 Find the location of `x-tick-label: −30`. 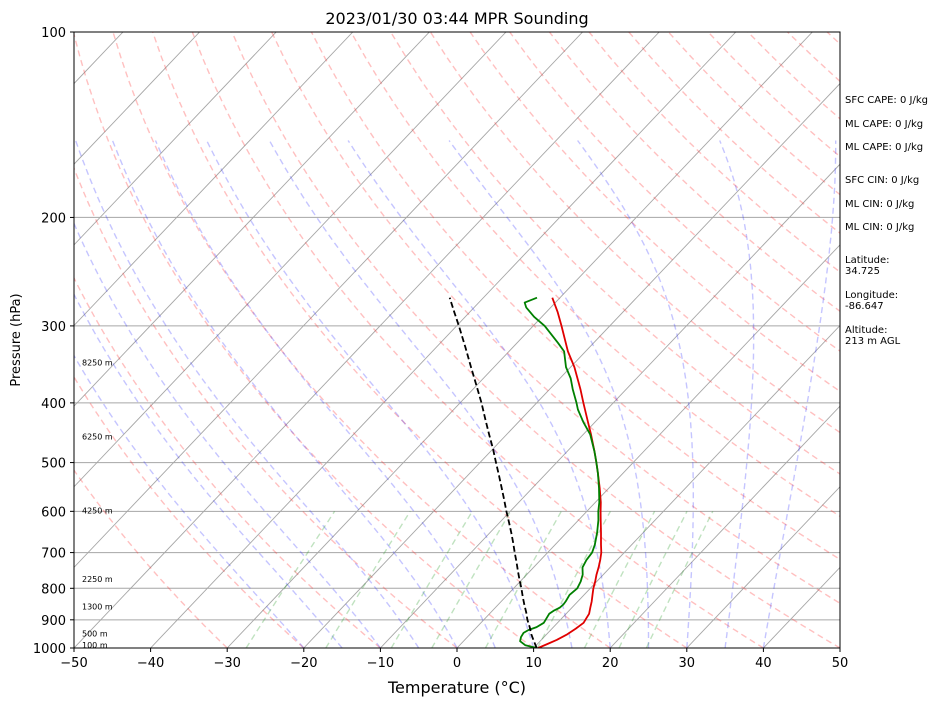

x-tick-label: −30 is located at coordinates (226, 663).